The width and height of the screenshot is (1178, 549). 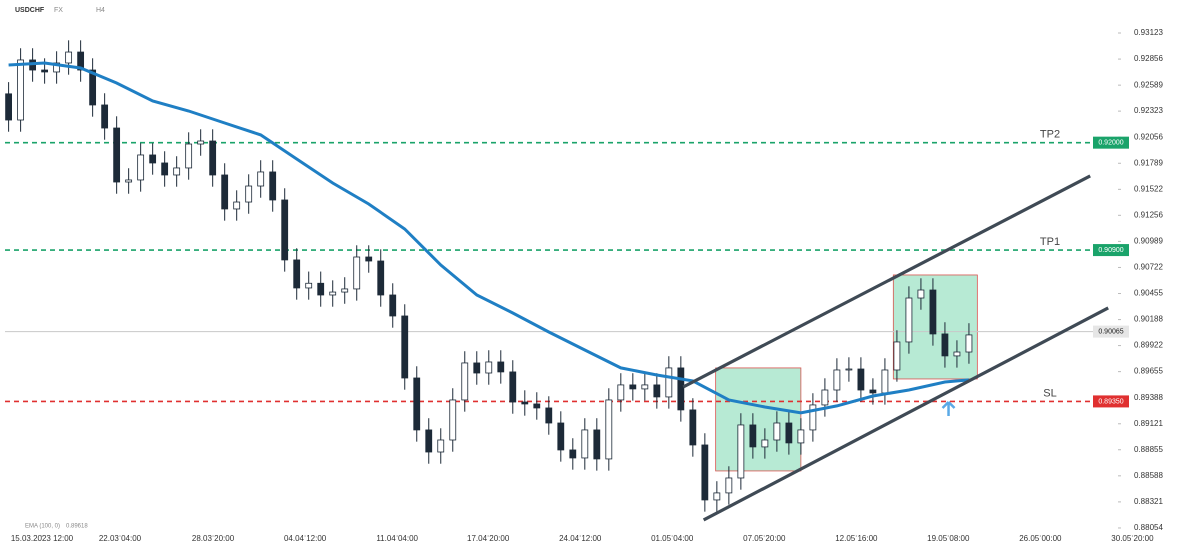 I want to click on indicator-value: 0.89618, so click(x=77, y=527).